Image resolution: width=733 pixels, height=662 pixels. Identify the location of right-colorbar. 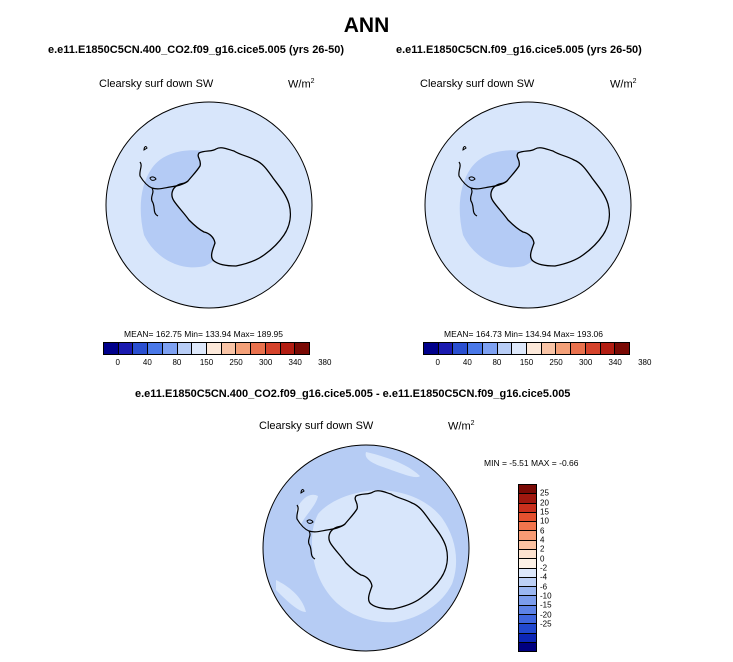
(526, 348).